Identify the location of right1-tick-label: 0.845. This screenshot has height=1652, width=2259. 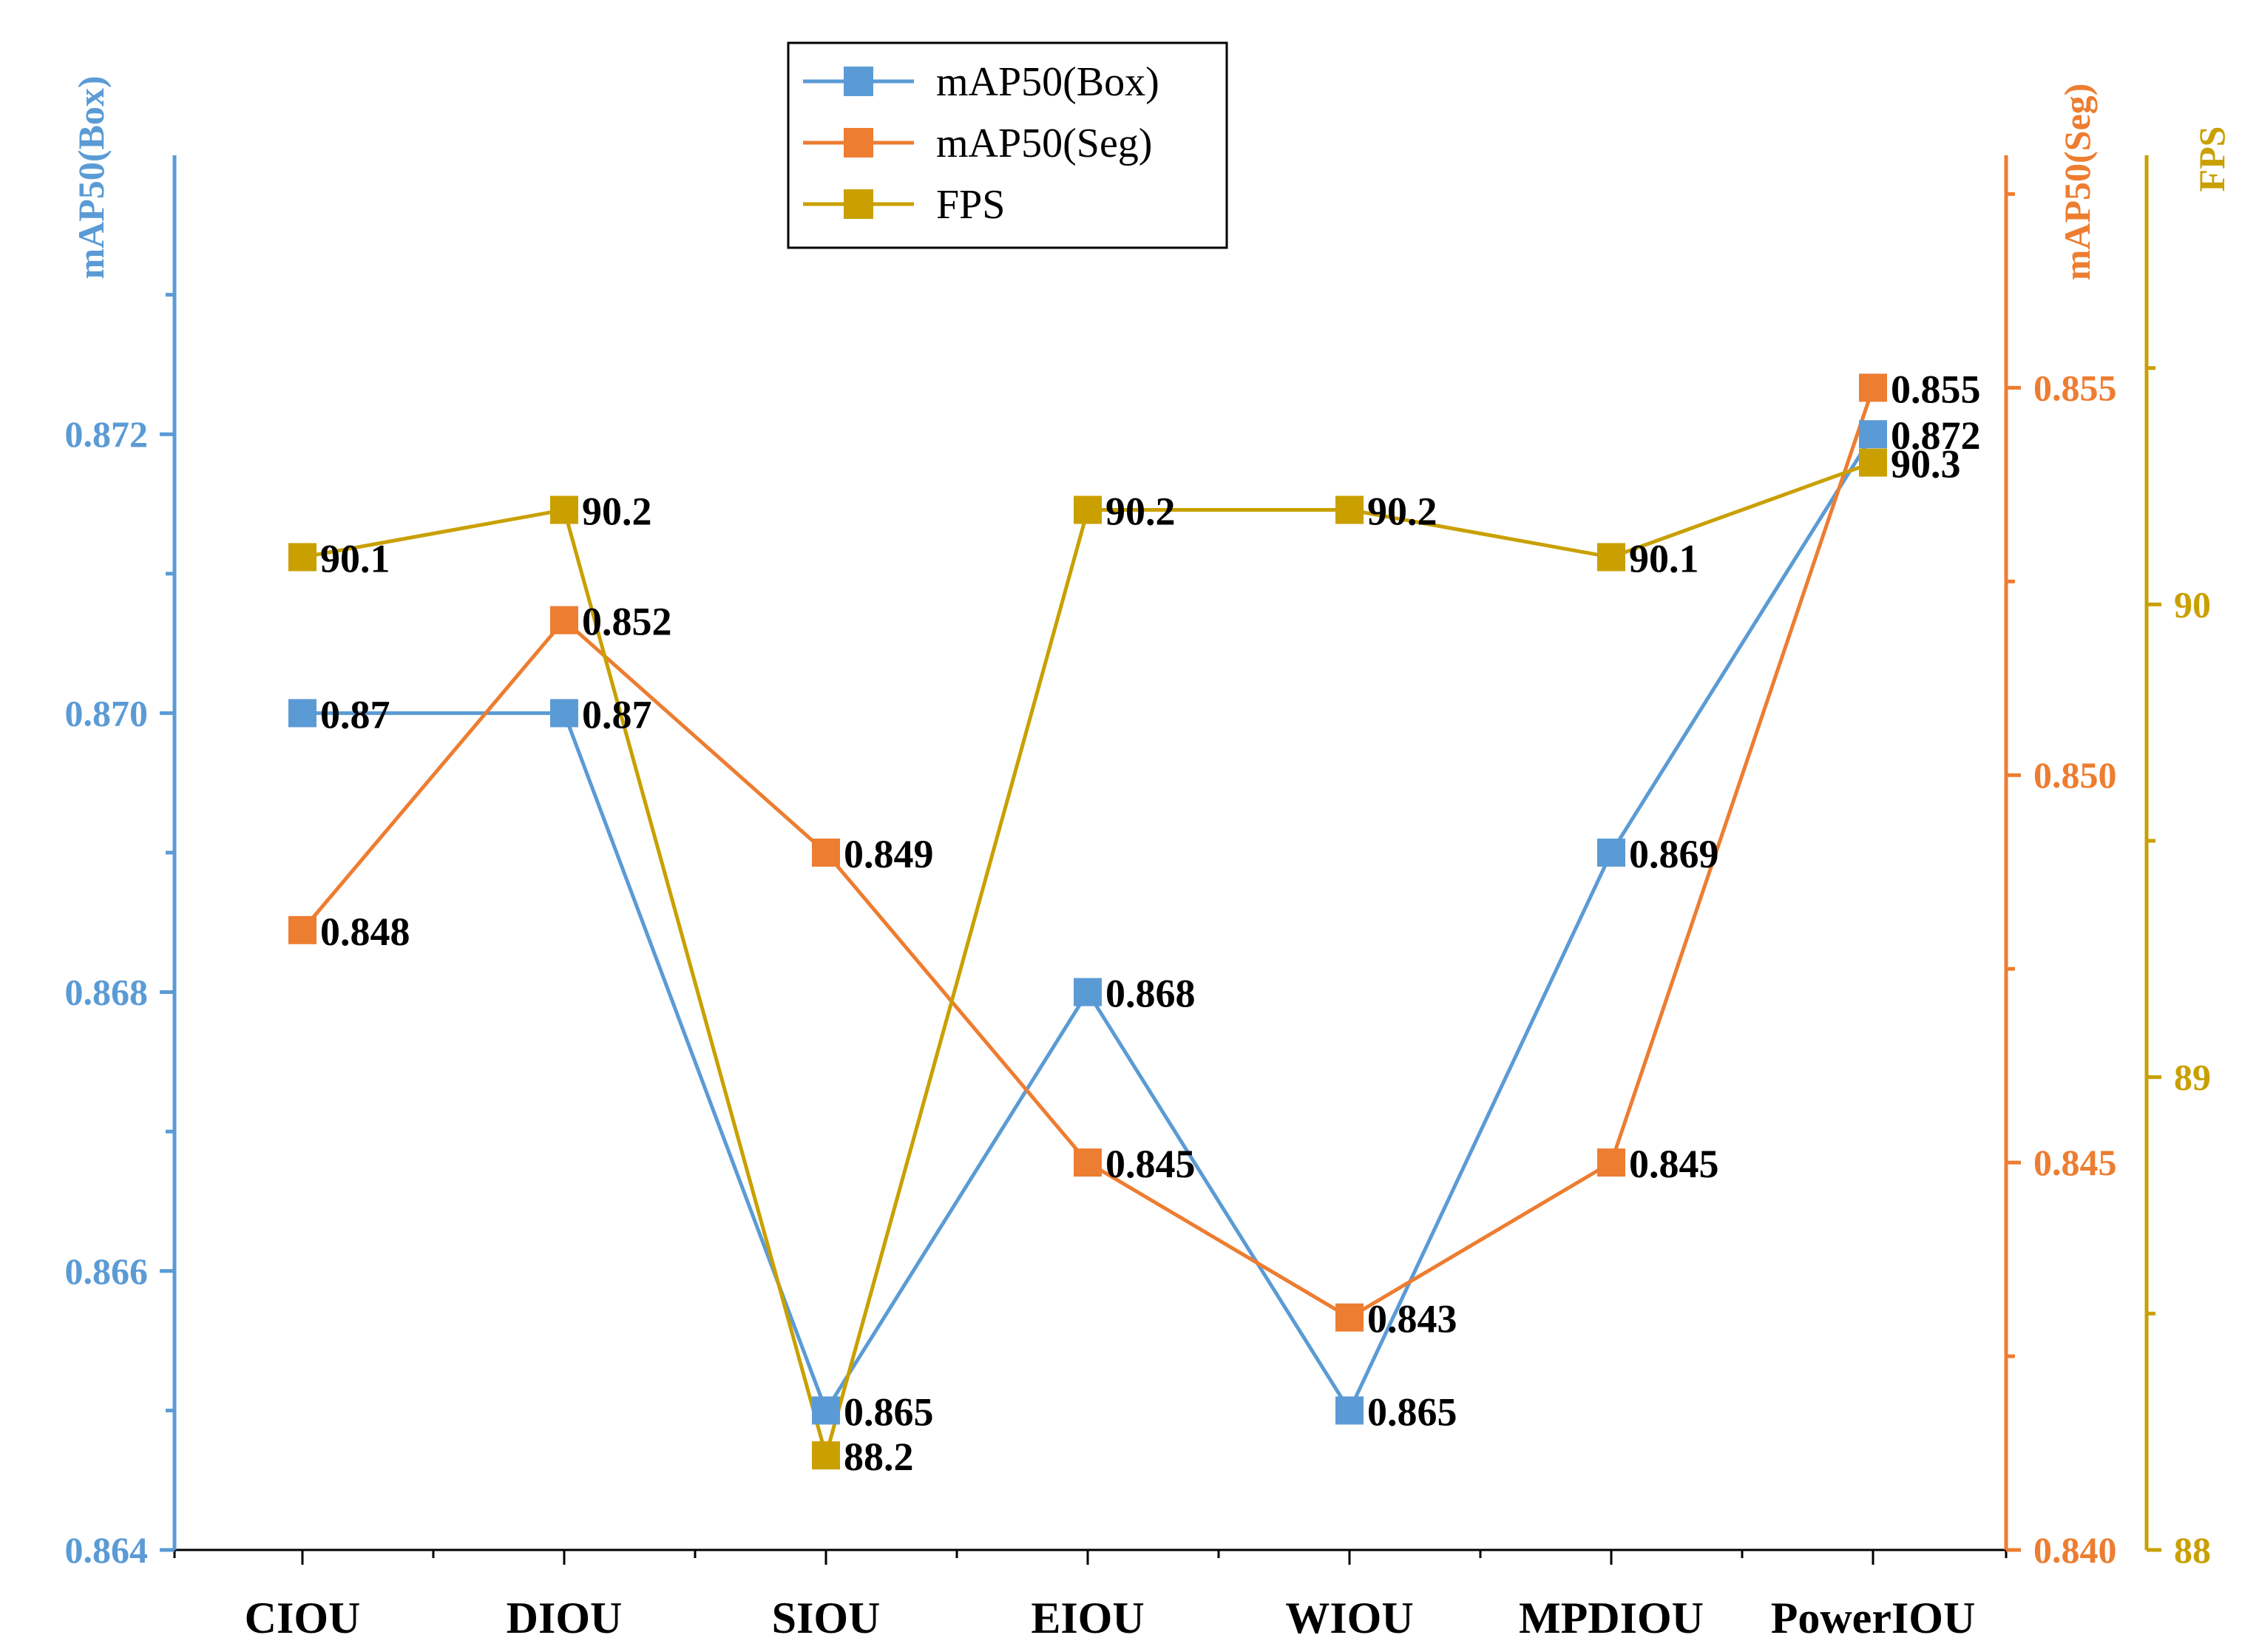
(2075, 1162).